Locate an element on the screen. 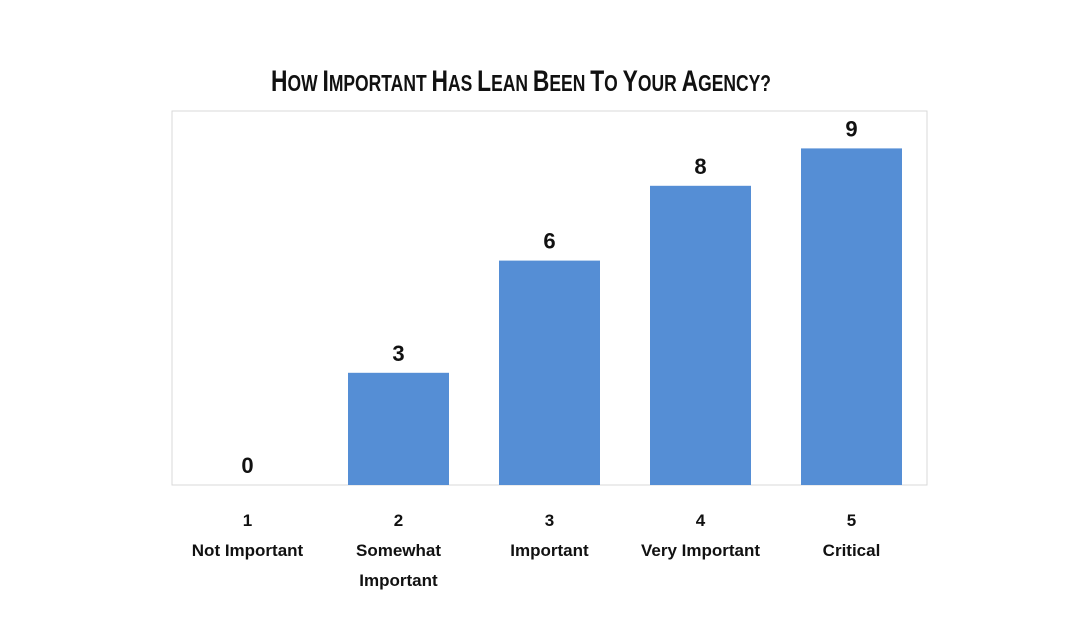 This screenshot has width=1080, height=622. x-tick-number: 2 is located at coordinates (398, 520).